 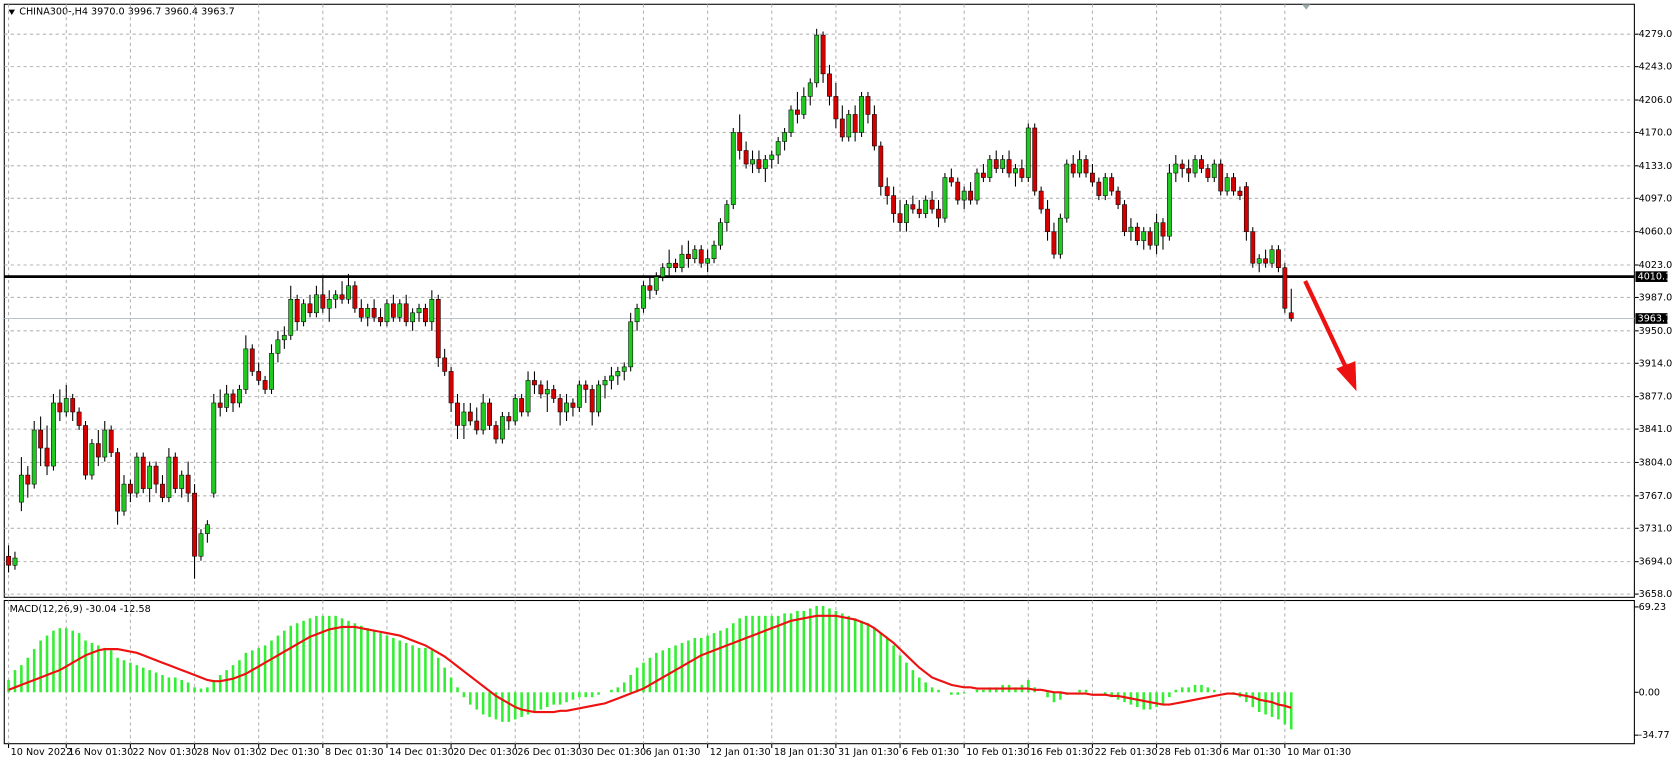 What do you see at coordinates (1651, 318) in the screenshot?
I see `price-label-box` at bounding box center [1651, 318].